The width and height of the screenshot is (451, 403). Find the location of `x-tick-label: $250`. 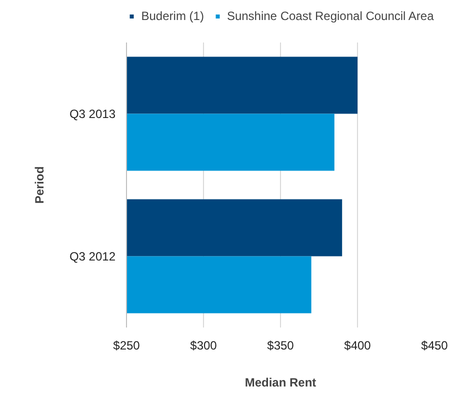

x-tick-label: $250 is located at coordinates (126, 345).